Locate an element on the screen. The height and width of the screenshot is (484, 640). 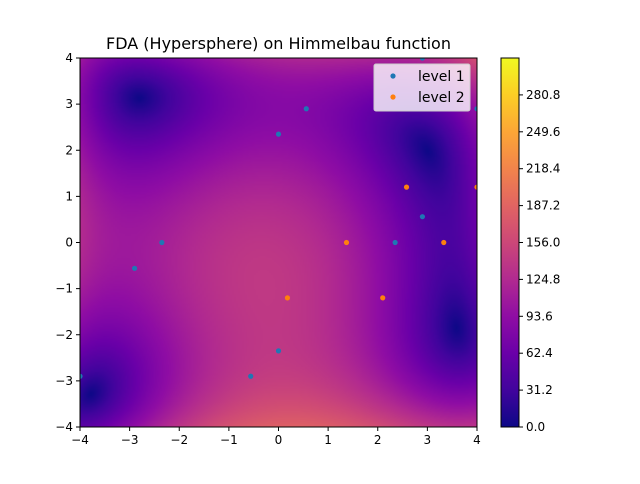
colorbar-tick-label: 249.6 is located at coordinates (543, 132).